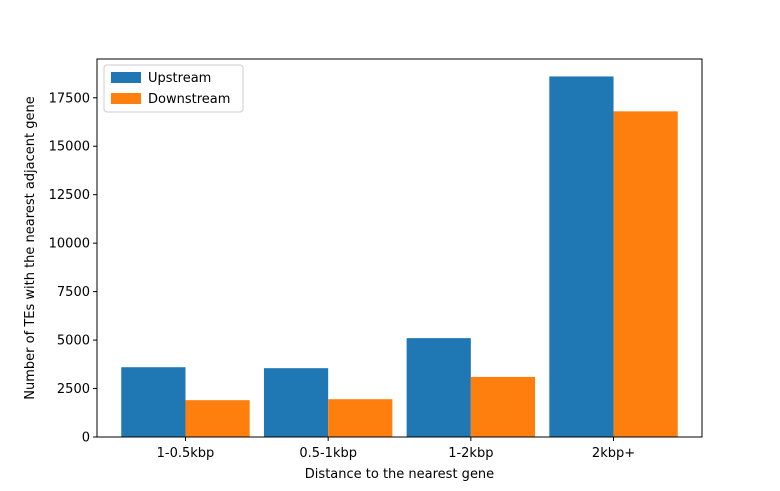 The image size is (780, 491). I want to click on y-tick-label: 10000, so click(69, 244).